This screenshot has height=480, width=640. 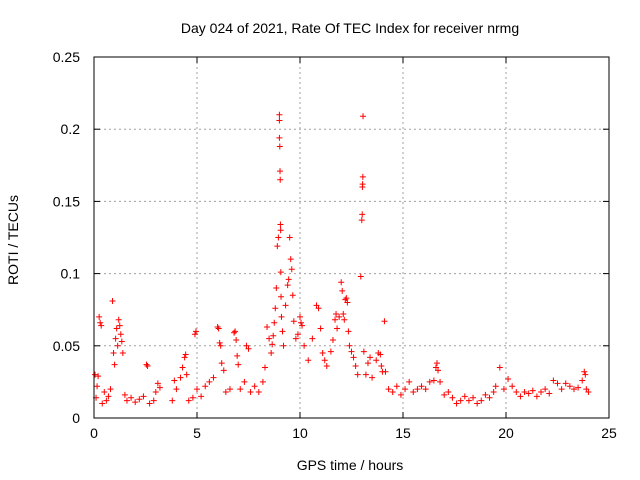 I want to click on x-tick-label: 15, so click(x=403, y=433).